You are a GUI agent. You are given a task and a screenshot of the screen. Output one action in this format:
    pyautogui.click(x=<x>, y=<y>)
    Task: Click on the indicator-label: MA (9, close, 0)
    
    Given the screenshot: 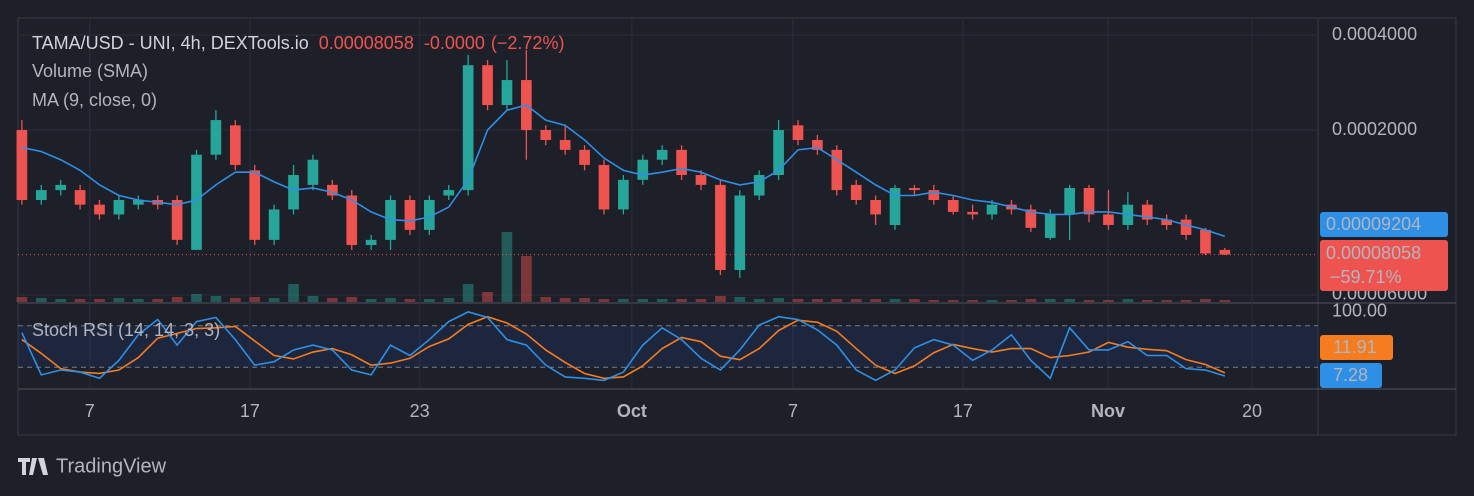 What is the action you would take?
    pyautogui.click(x=94, y=100)
    